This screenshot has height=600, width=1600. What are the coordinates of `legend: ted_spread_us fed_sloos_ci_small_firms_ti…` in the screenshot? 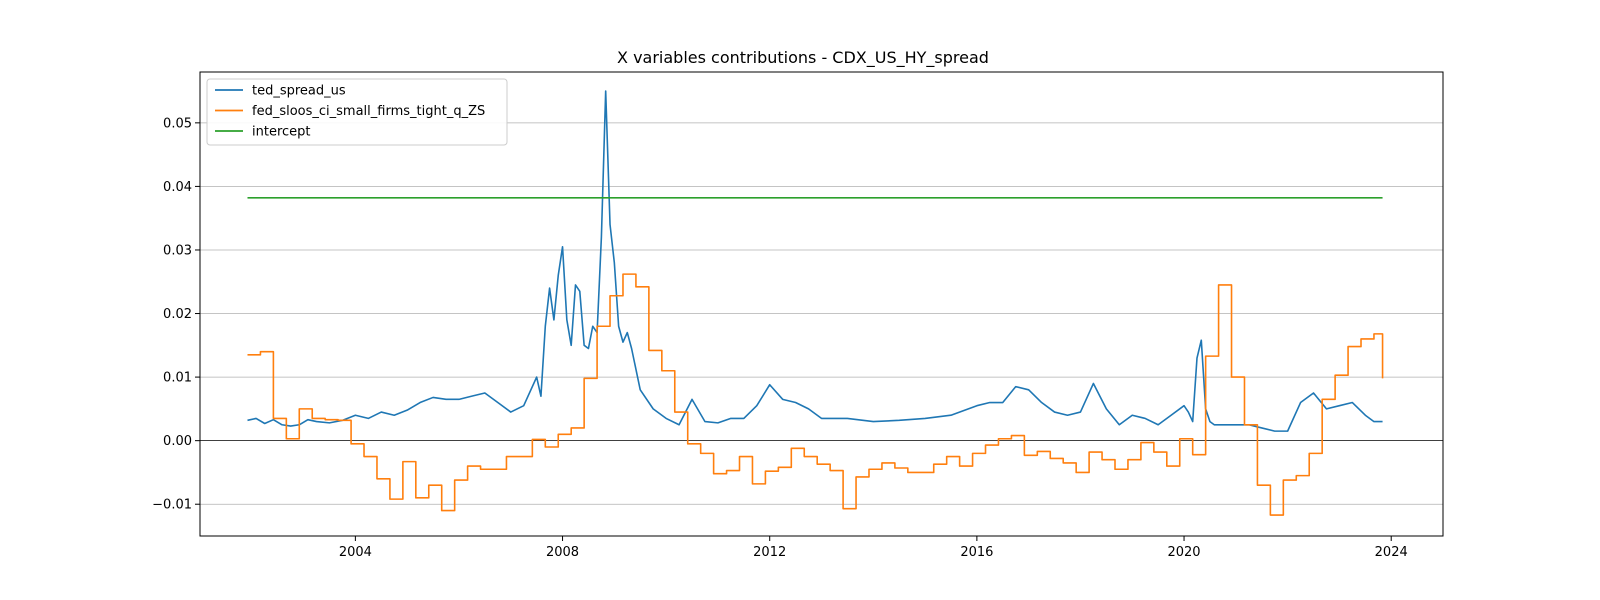 It's located at (357, 112).